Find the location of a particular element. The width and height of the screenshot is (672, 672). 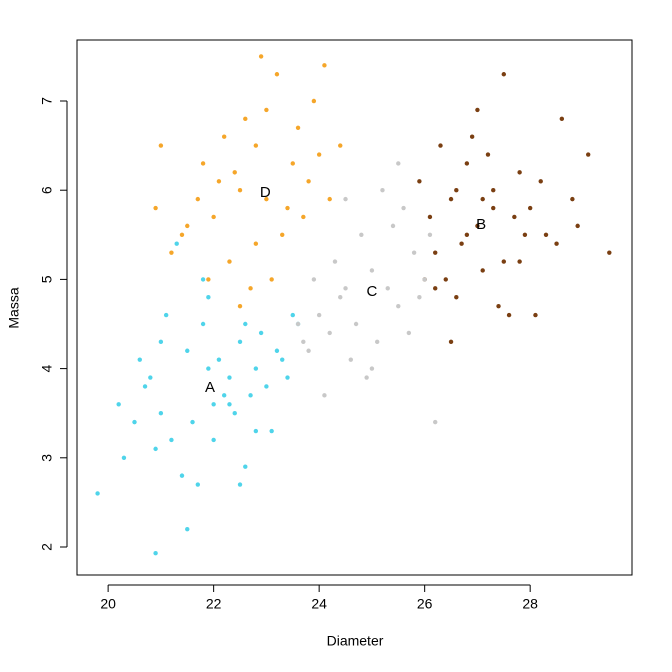

x-tick-label: 28 is located at coordinates (530, 604).